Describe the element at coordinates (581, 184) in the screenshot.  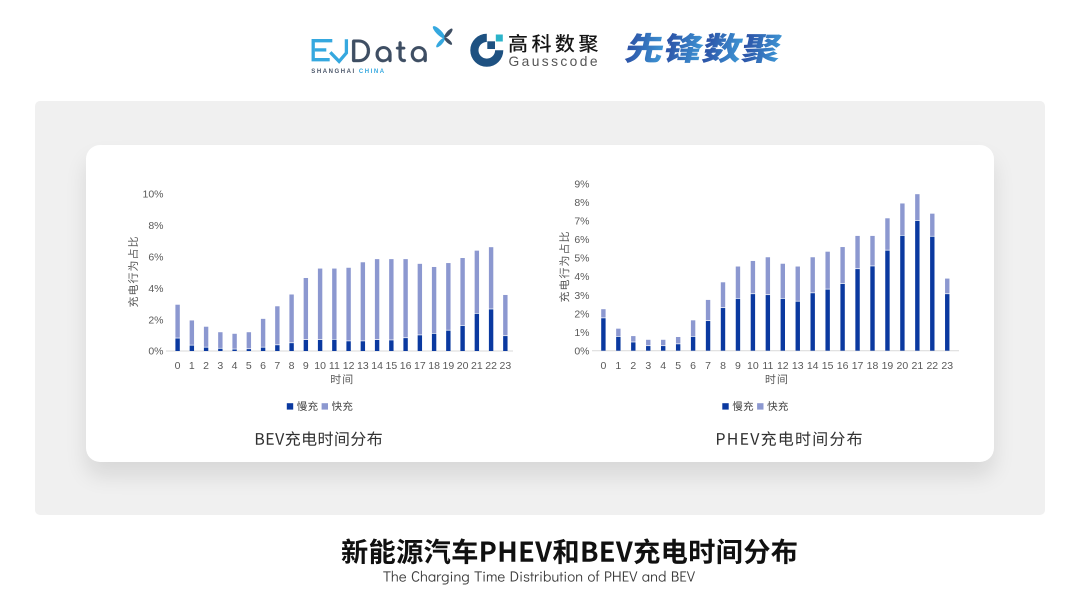
I see `svg-text: 9%` at that location.